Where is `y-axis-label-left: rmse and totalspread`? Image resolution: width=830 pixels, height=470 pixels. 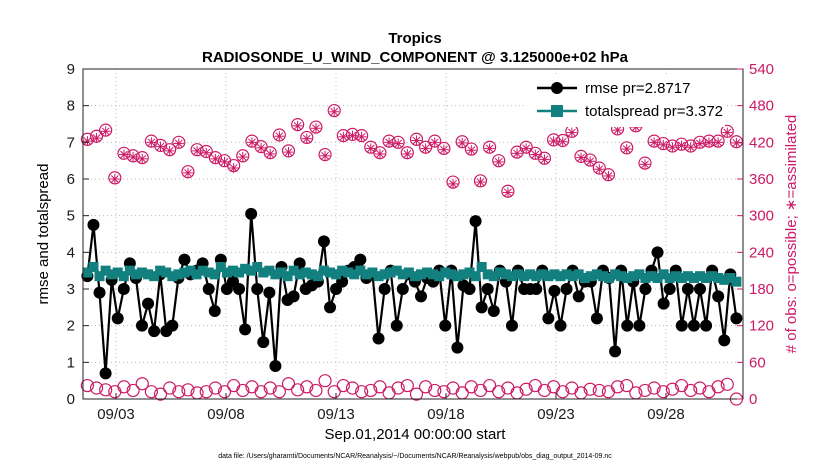
y-axis-label-left: rmse and totalspread is located at coordinates (43, 234).